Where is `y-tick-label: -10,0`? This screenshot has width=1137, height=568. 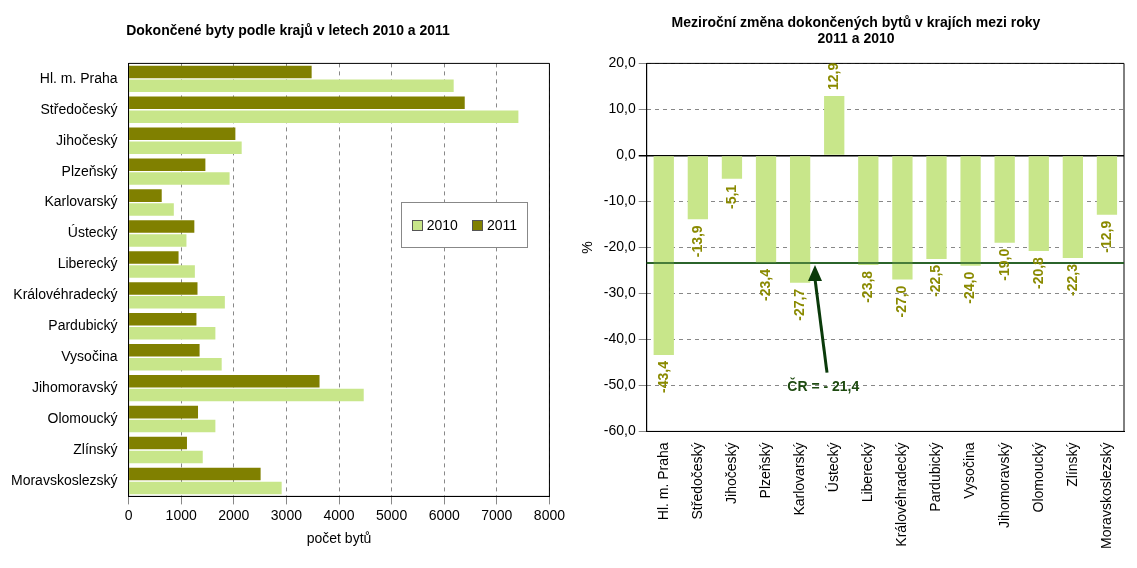 y-tick-label: -10,0 is located at coordinates (619, 200).